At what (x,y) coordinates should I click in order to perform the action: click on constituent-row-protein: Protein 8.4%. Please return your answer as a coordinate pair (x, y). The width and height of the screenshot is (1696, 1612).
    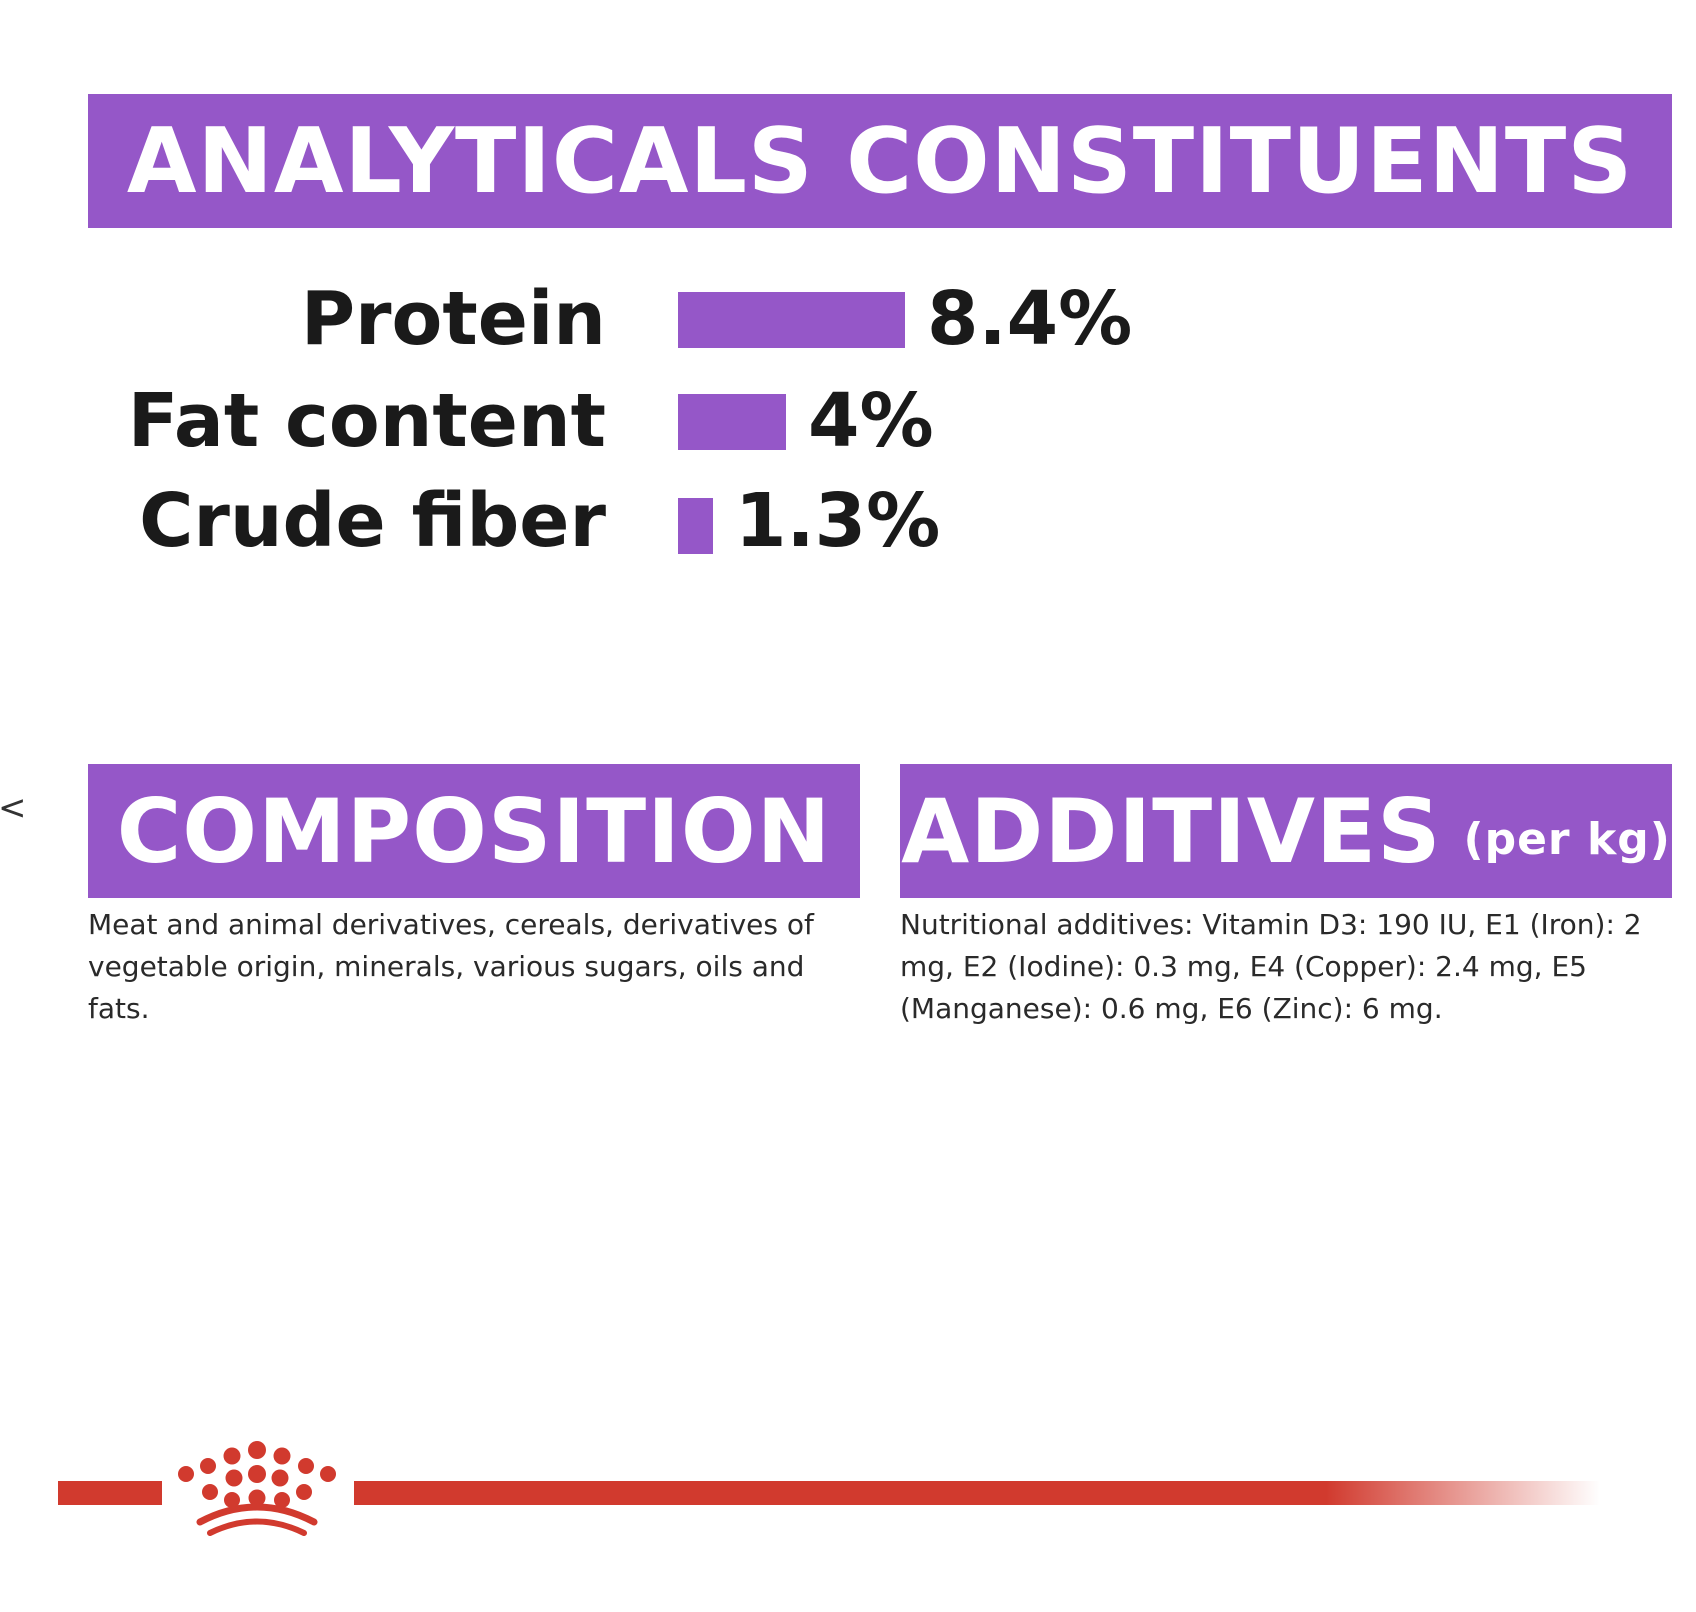
    Looking at the image, I should click on (848, 319).